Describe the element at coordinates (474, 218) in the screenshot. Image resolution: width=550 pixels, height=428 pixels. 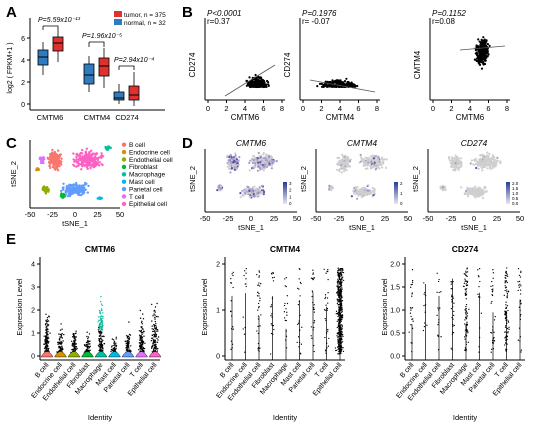
I see `d-xtick: 0` at that location.